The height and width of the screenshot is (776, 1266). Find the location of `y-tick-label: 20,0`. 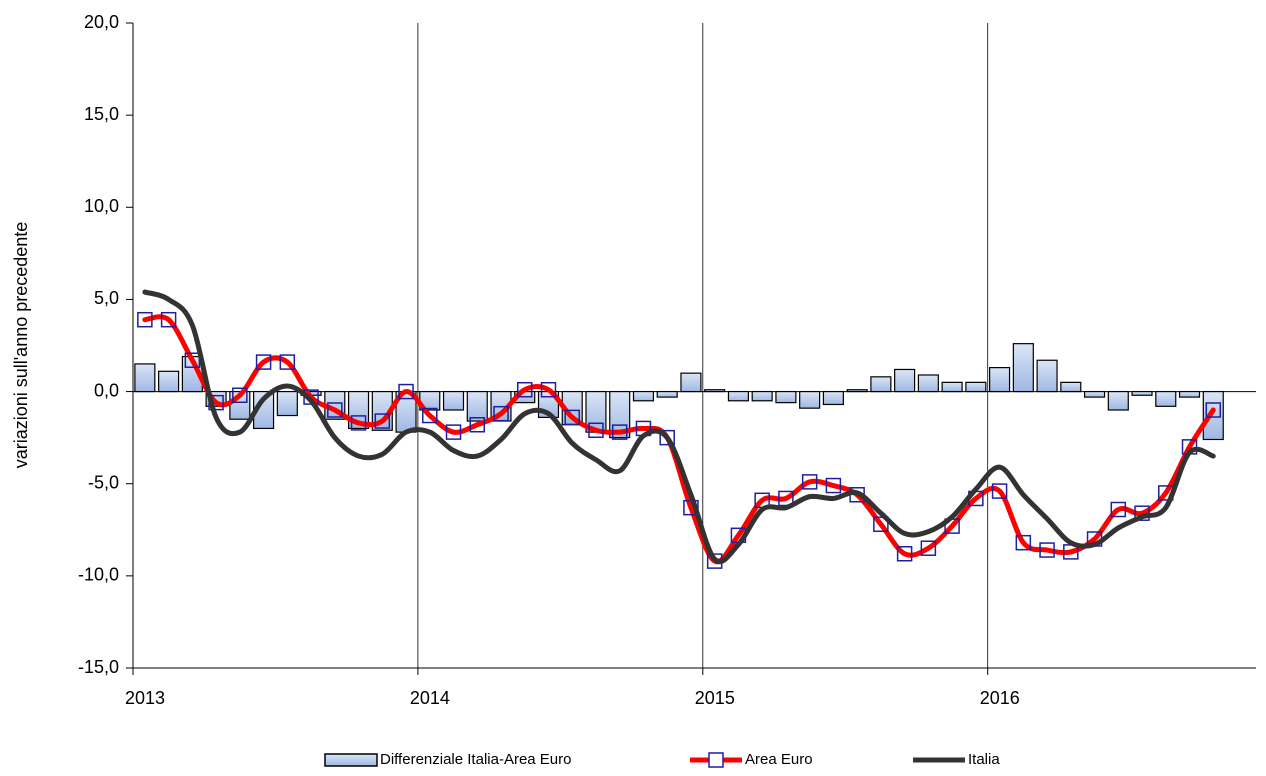

y-tick-label: 20,0 is located at coordinates (101, 22).